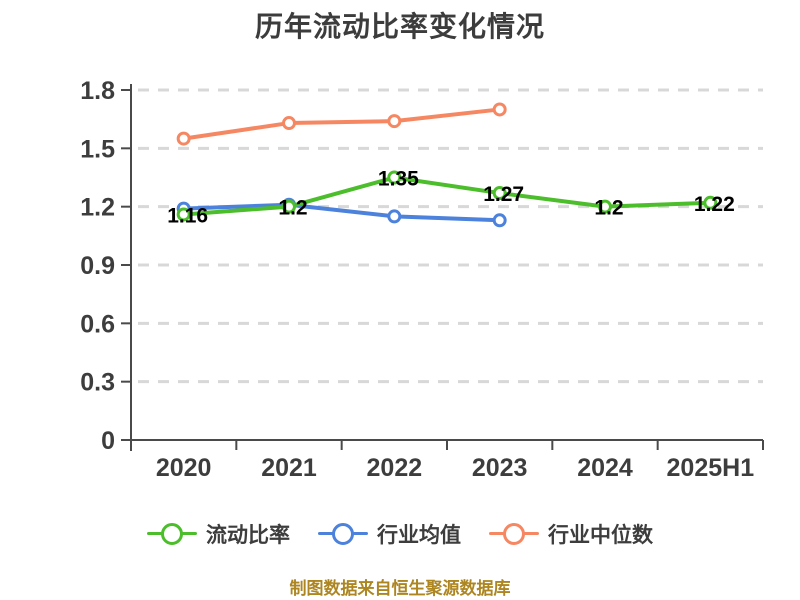  What do you see at coordinates (500, 468) in the screenshot?
I see `x-tick-label: 2023` at bounding box center [500, 468].